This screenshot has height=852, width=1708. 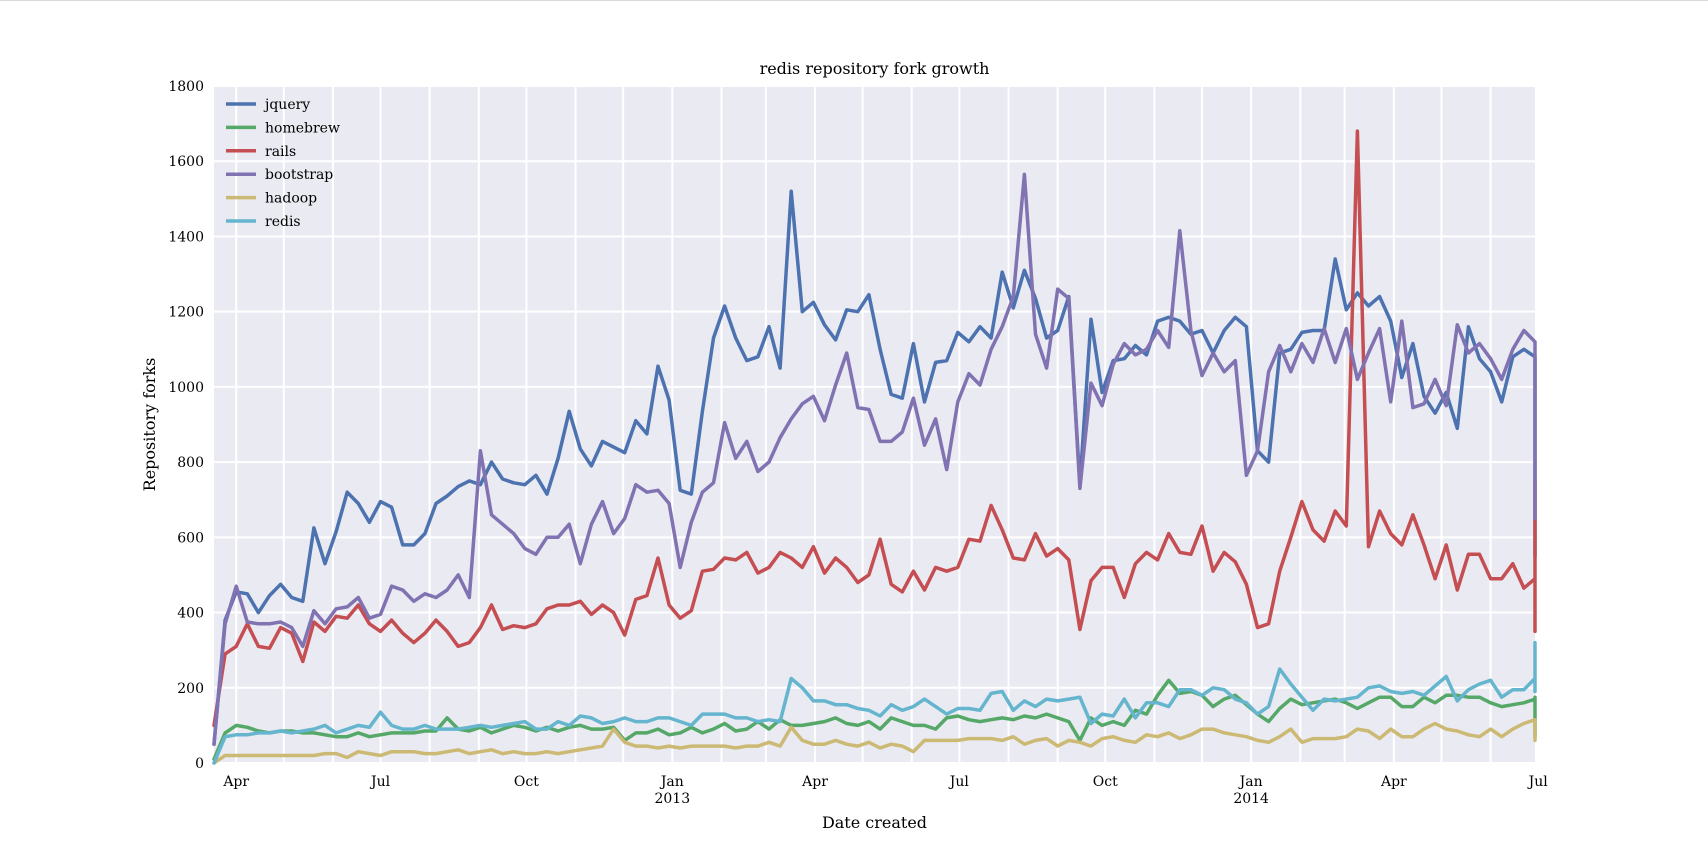 I want to click on y-tick-label: 0, so click(x=199, y=764).